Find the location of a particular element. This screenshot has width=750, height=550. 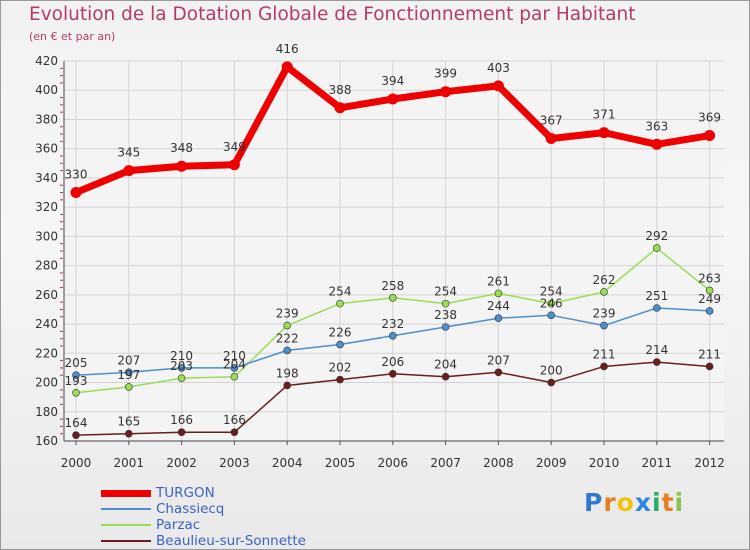

data-label: 371 is located at coordinates (604, 115).